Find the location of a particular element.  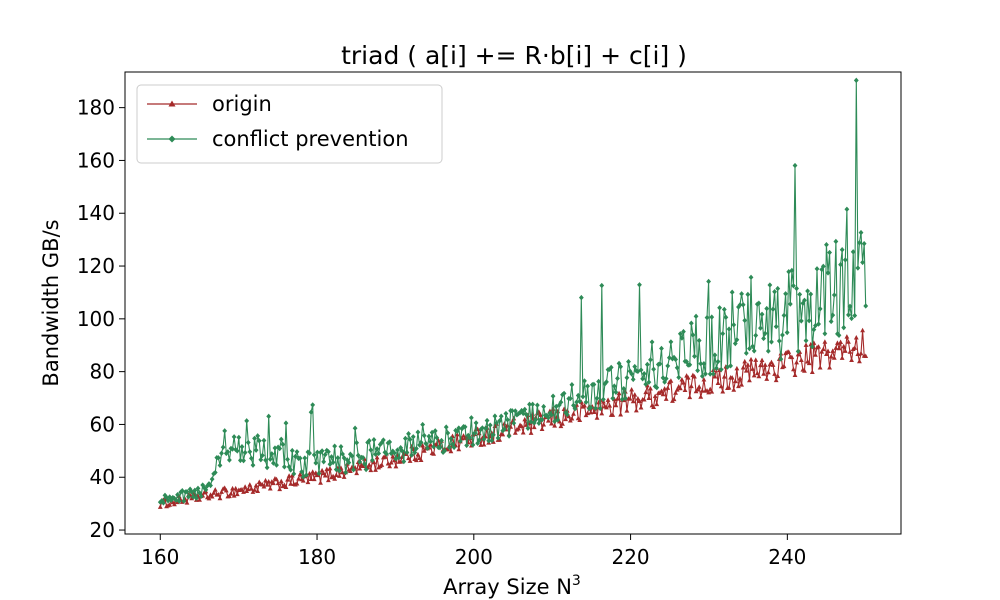

legend: origin conflict prevention is located at coordinates (289, 124).